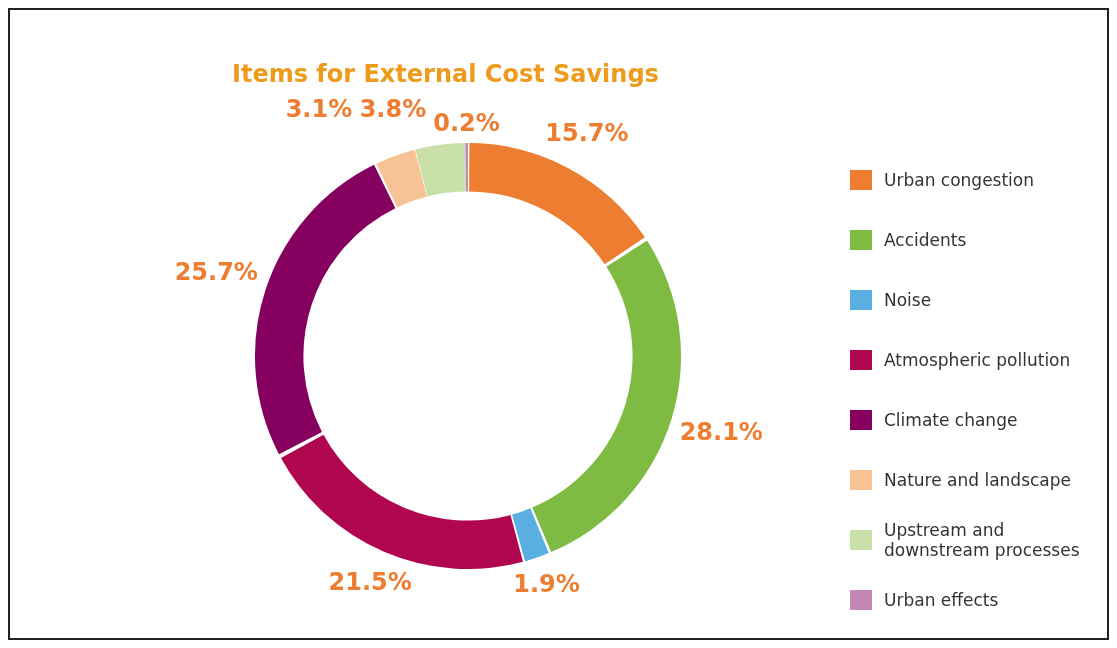 The width and height of the screenshot is (1117, 648). What do you see at coordinates (393, 109) in the screenshot?
I see `data-label: 3.8%` at bounding box center [393, 109].